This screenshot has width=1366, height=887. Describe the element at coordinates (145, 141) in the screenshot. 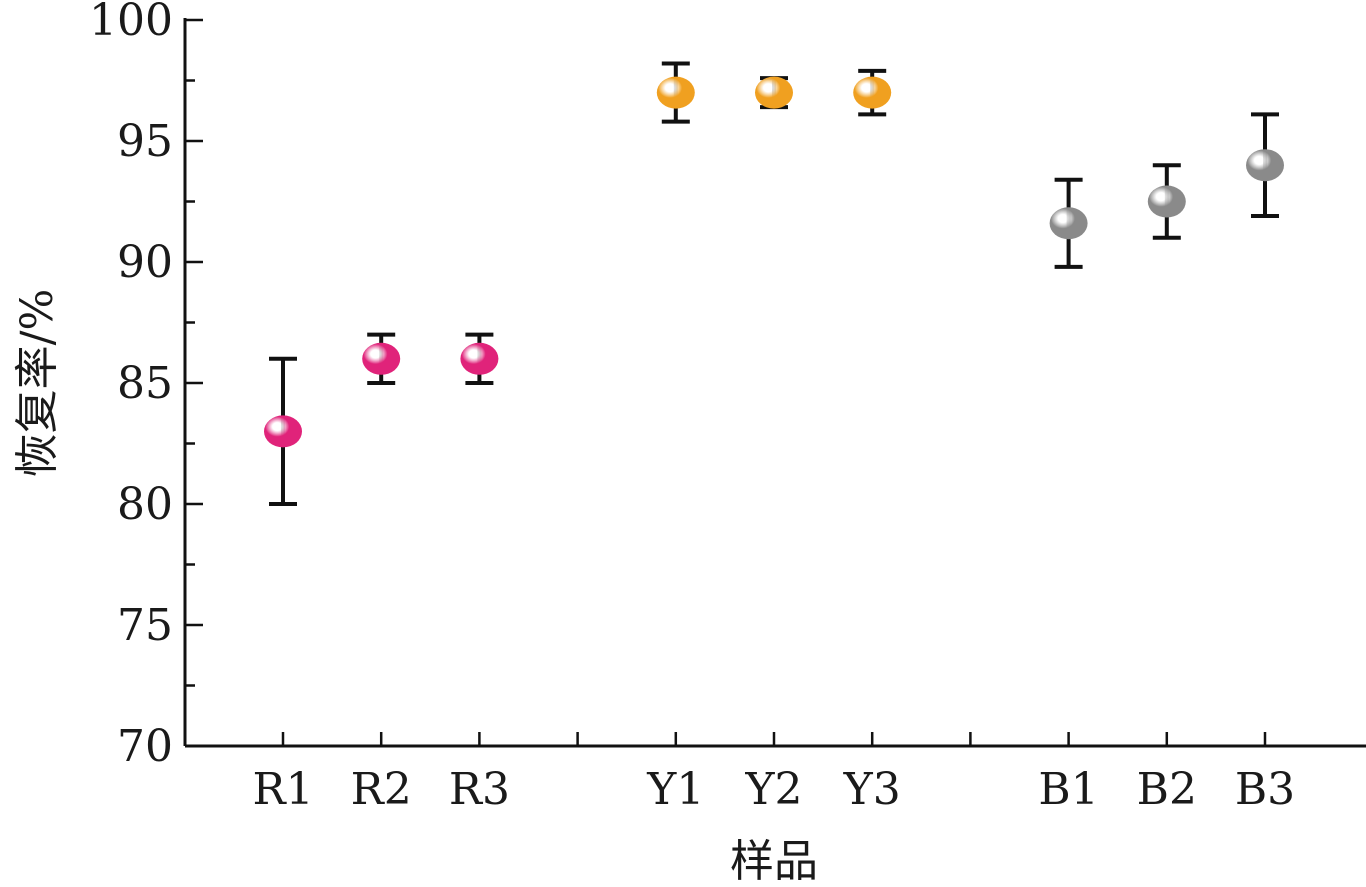

I see `y-tick-label: 95` at that location.